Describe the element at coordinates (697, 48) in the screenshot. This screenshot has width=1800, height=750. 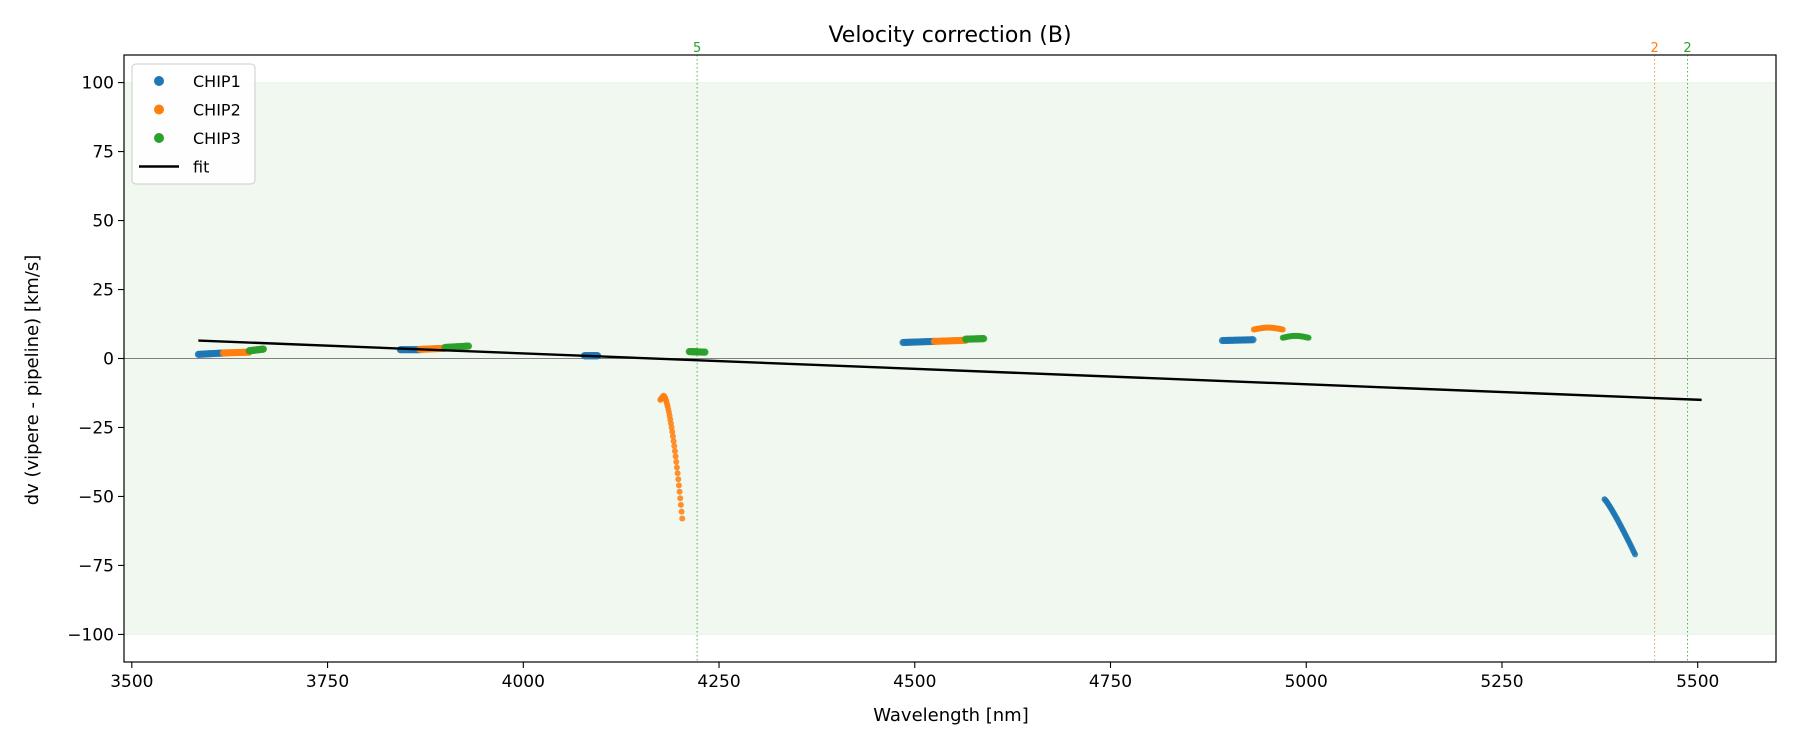
I see `outlier-marker-label: 5` at that location.